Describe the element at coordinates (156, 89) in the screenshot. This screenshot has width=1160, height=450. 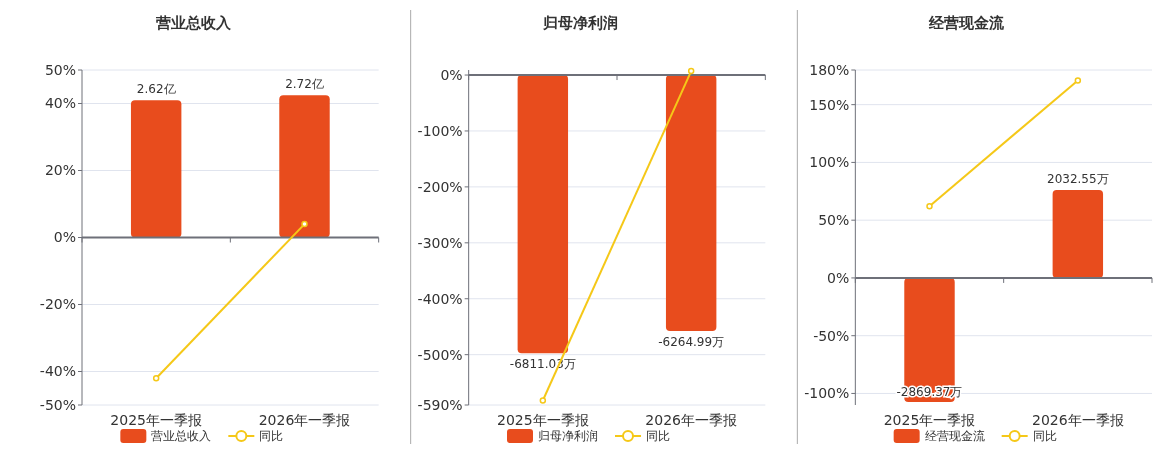
I see `data-label: 2.62亿` at that location.